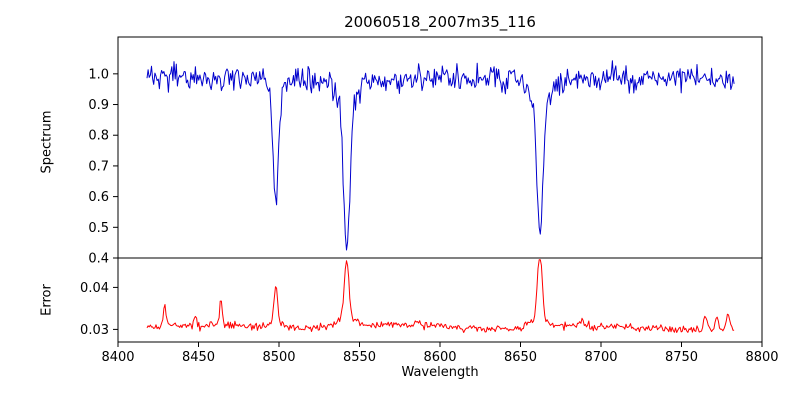 This screenshot has height=400, width=800. Describe the element at coordinates (600, 357) in the screenshot. I see `svg-text: 8700` at that location.